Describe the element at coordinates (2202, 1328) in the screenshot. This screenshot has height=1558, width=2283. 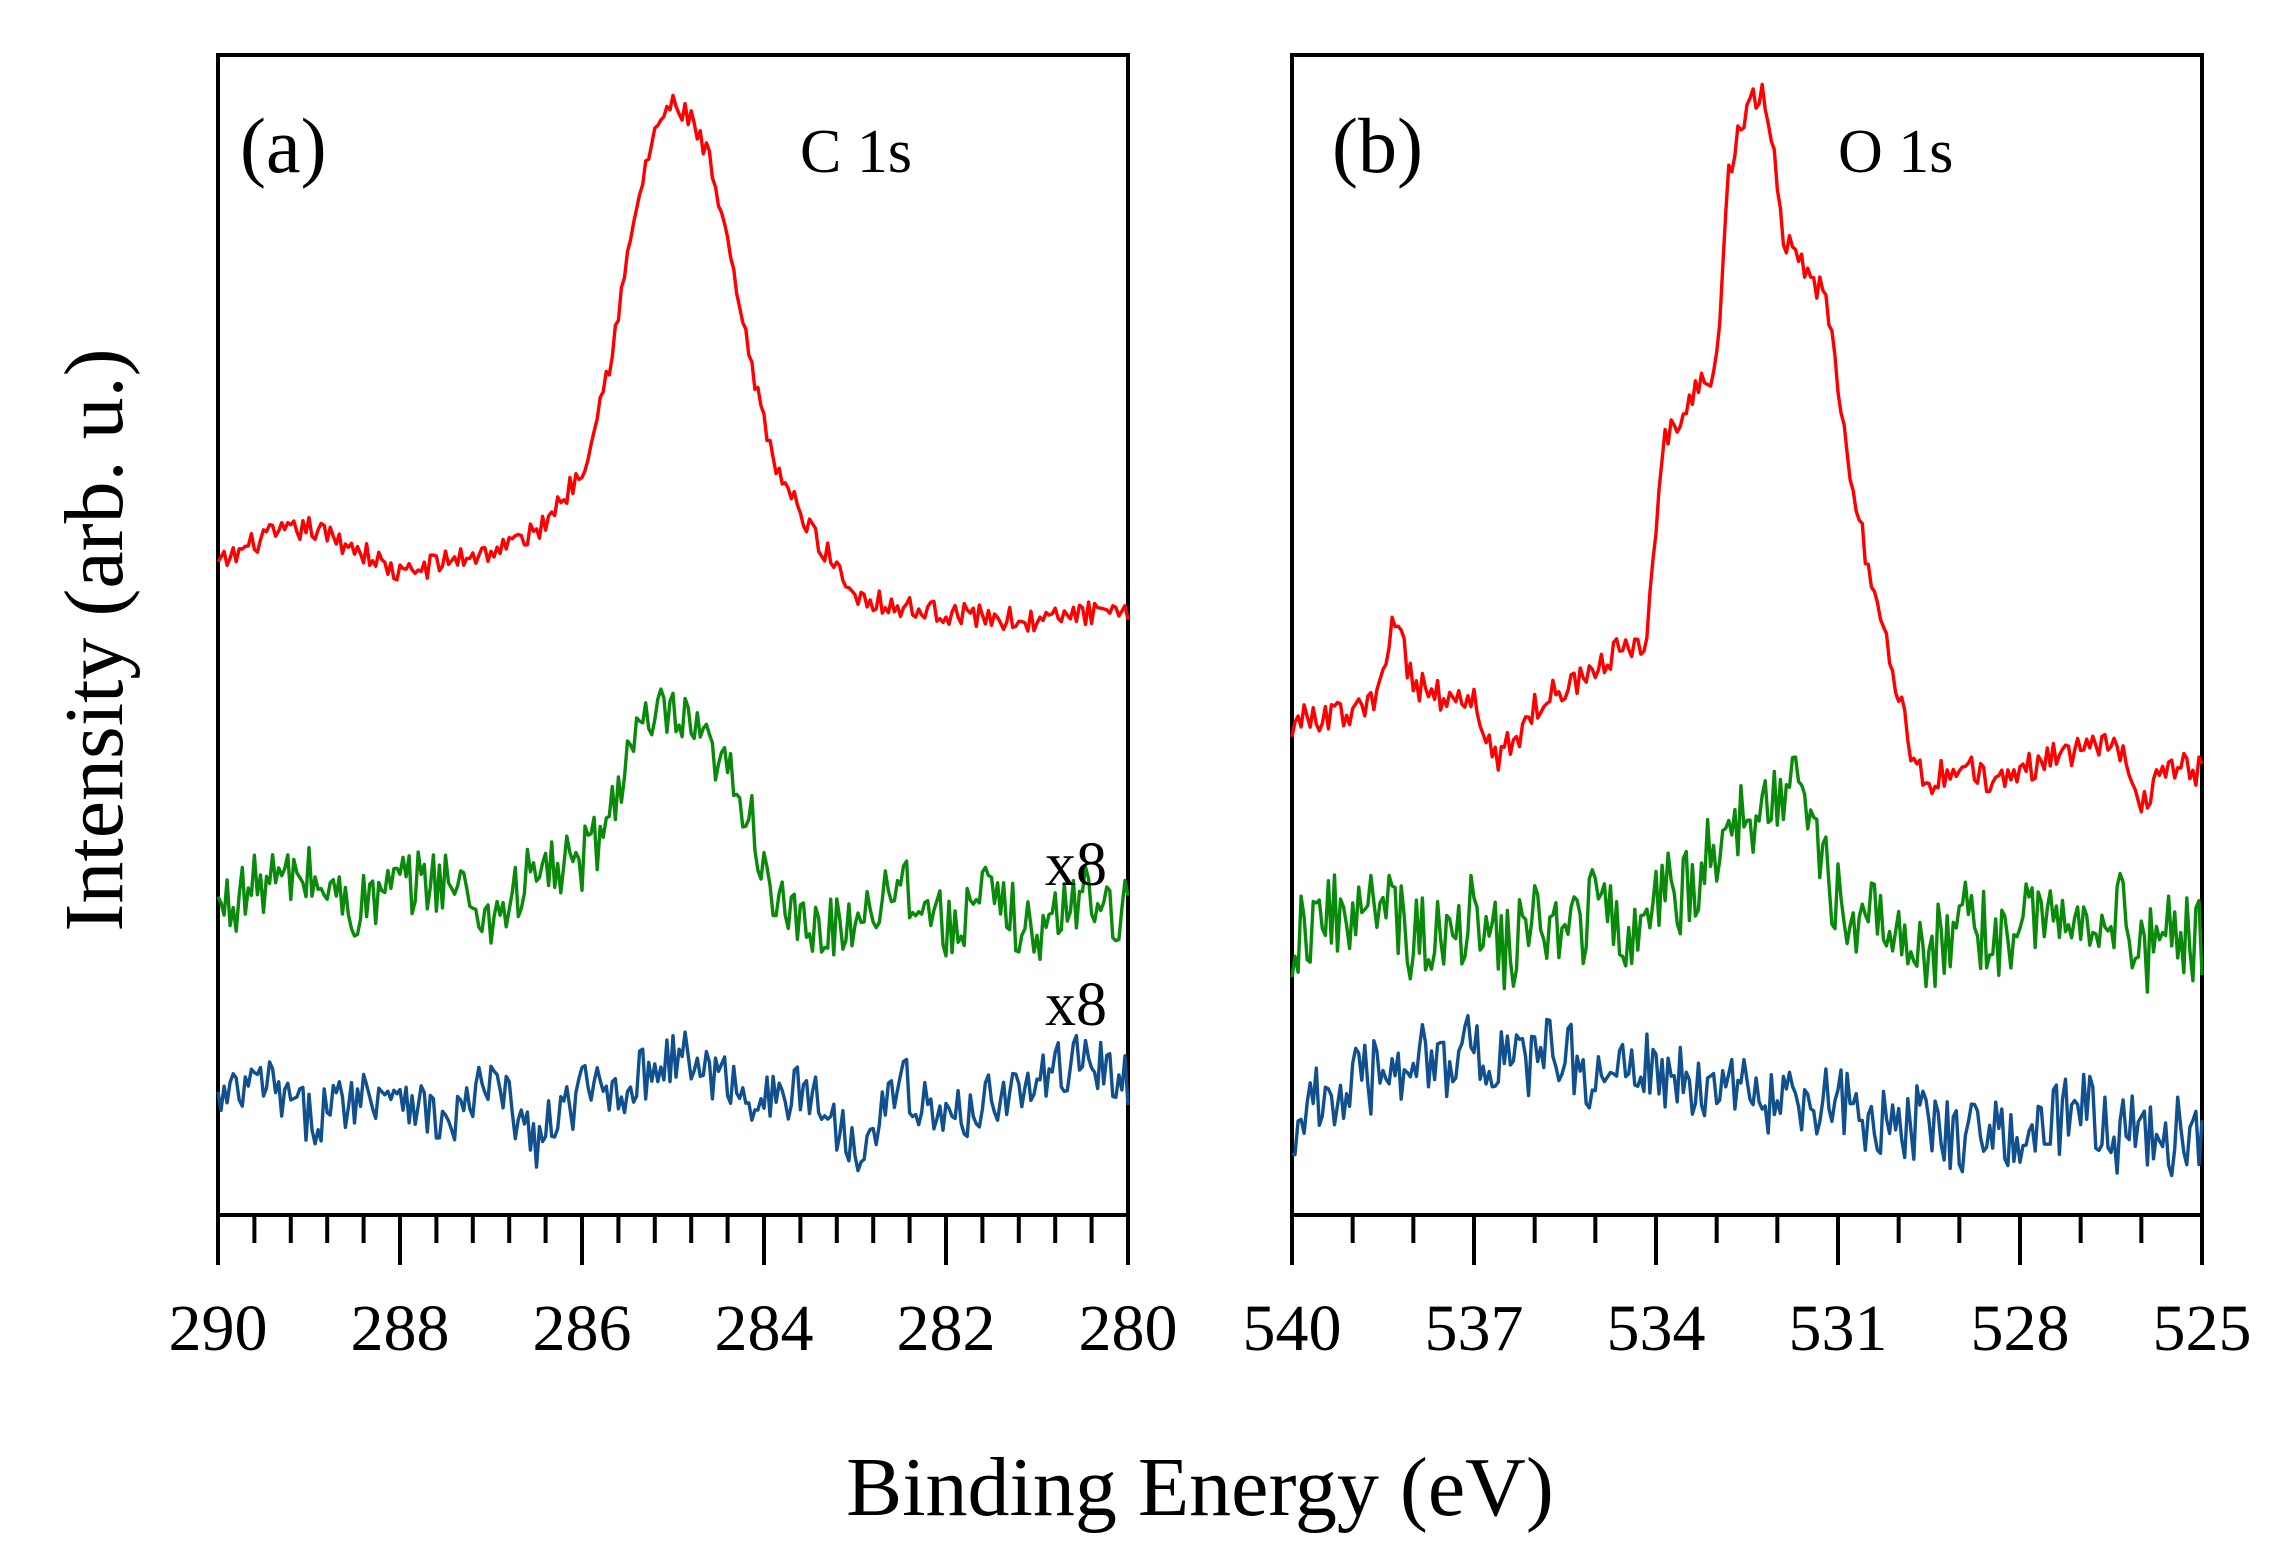
I see `x-tick-label: 525` at that location.